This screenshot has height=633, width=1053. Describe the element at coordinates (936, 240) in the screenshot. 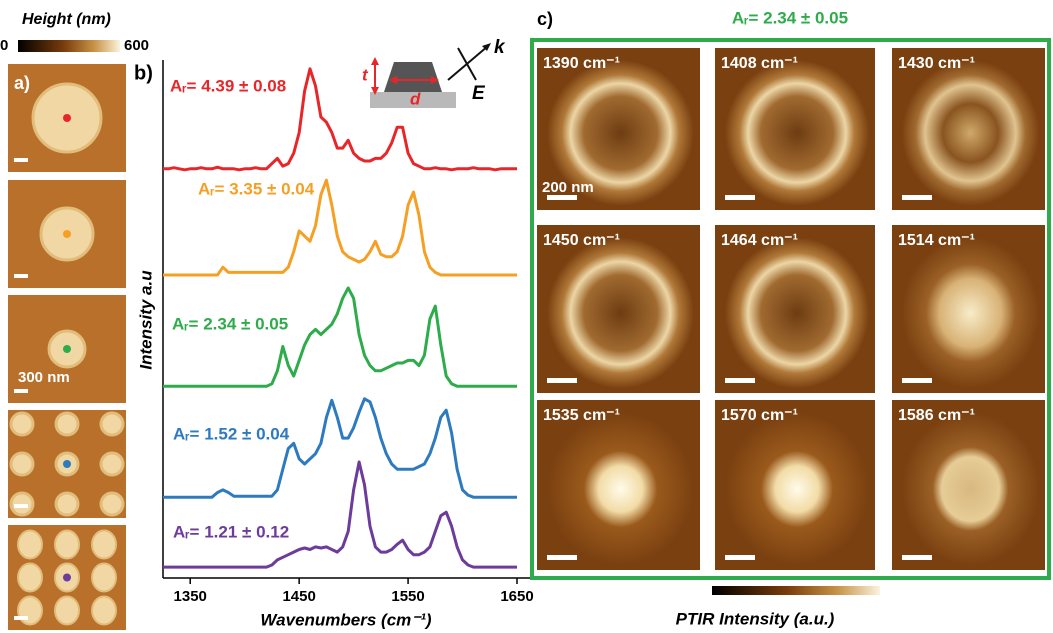

I see `tile-label: 1514 cm⁻¹` at that location.